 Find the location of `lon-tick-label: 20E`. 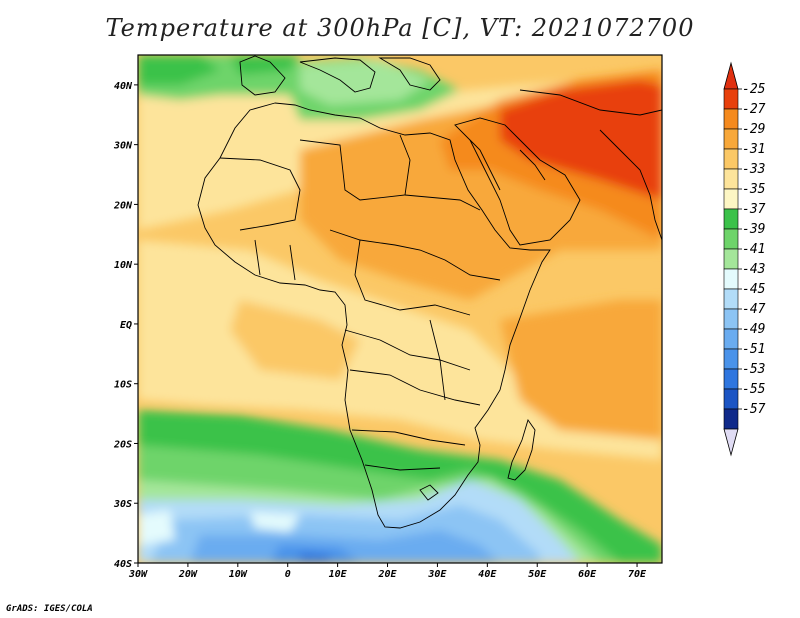

lon-tick-label: 20E is located at coordinates (387, 574).